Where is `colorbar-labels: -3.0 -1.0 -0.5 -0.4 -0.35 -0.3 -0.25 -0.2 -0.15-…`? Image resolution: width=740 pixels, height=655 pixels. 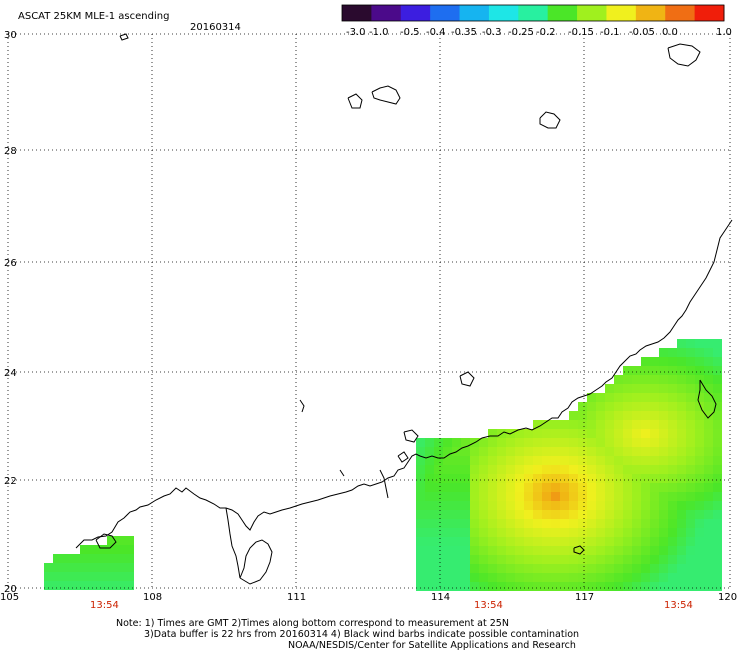 colorbar-labels: -3.0 -1.0 -0.5 -0.4 -0.35 -0.3 -0.25 -0.2 -0.15-… is located at coordinates (539, 32).